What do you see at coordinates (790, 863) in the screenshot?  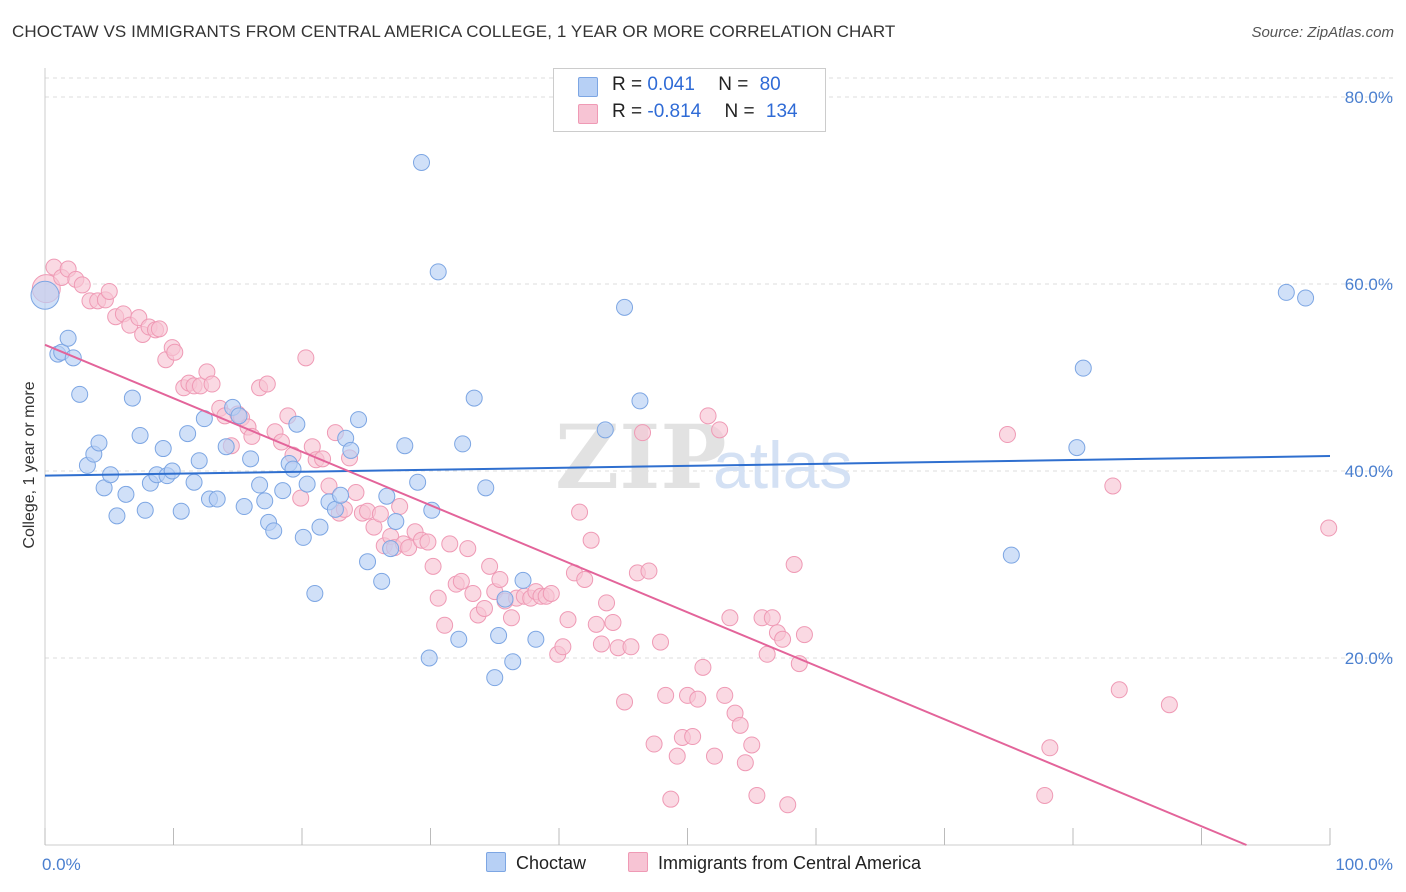 I see `bottom-legend-label: Immigrants from Central America` at bounding box center [790, 863].